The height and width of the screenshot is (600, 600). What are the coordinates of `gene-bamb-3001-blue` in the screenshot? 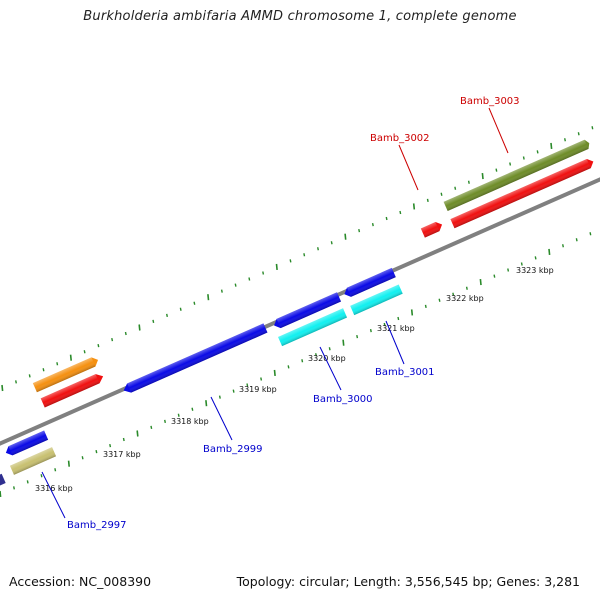 It's located at (369, 283).